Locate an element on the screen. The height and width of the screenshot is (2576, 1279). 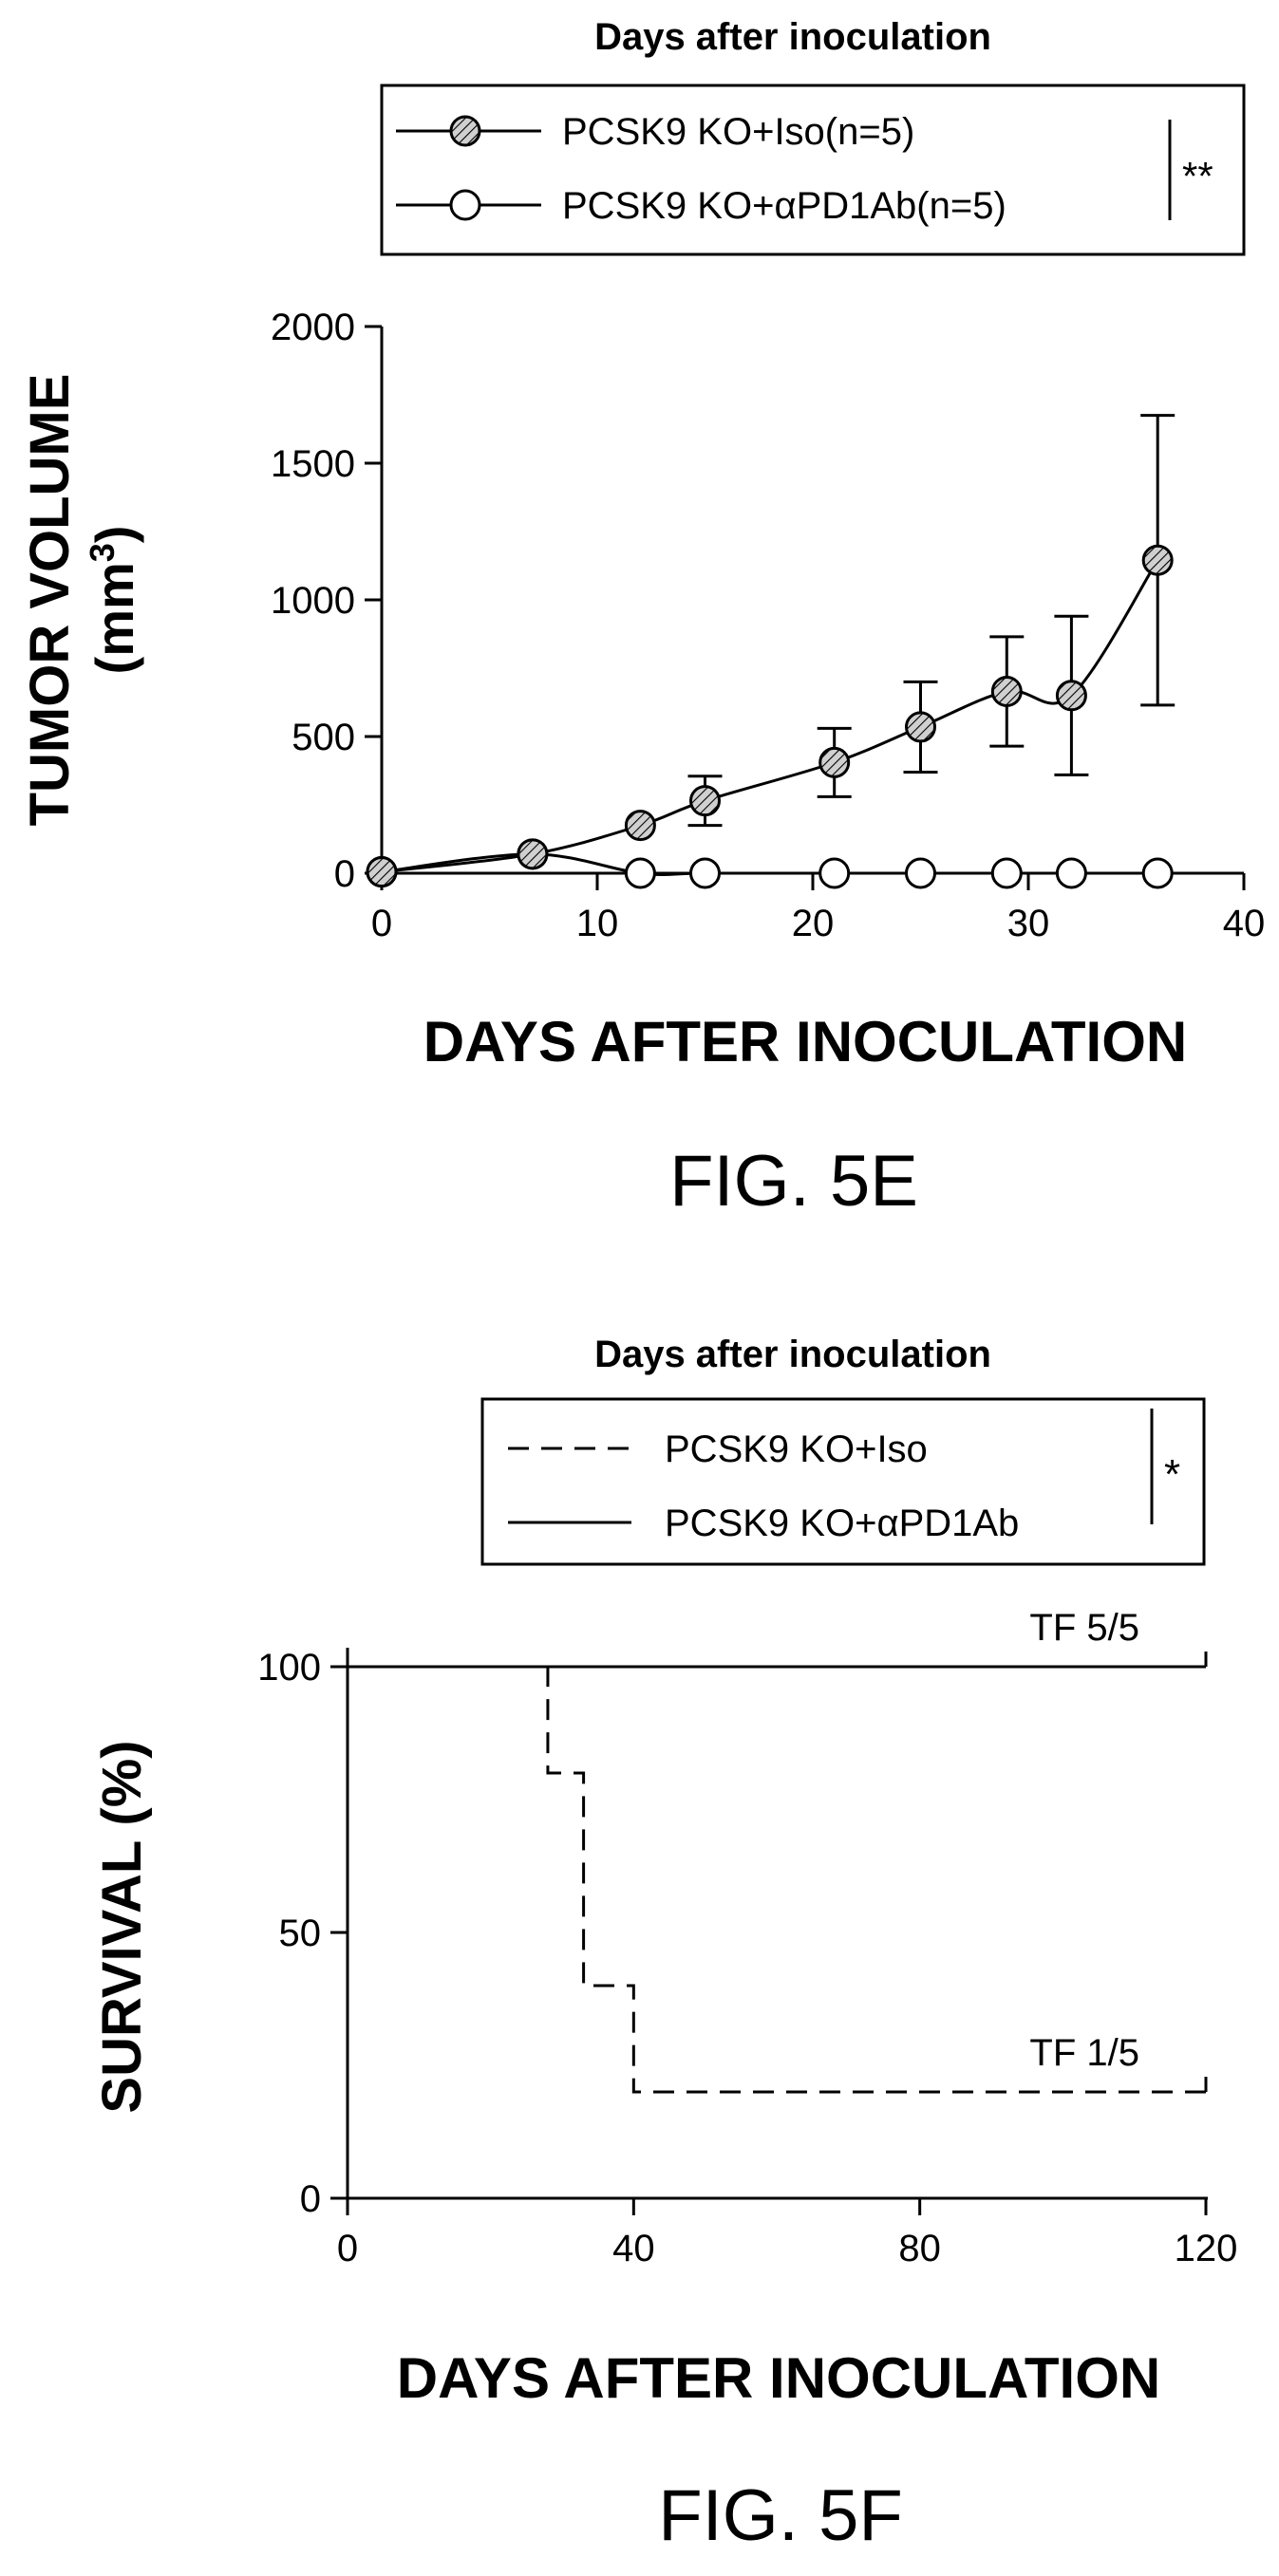
legend-marker-hatched-circle is located at coordinates (465, 131).